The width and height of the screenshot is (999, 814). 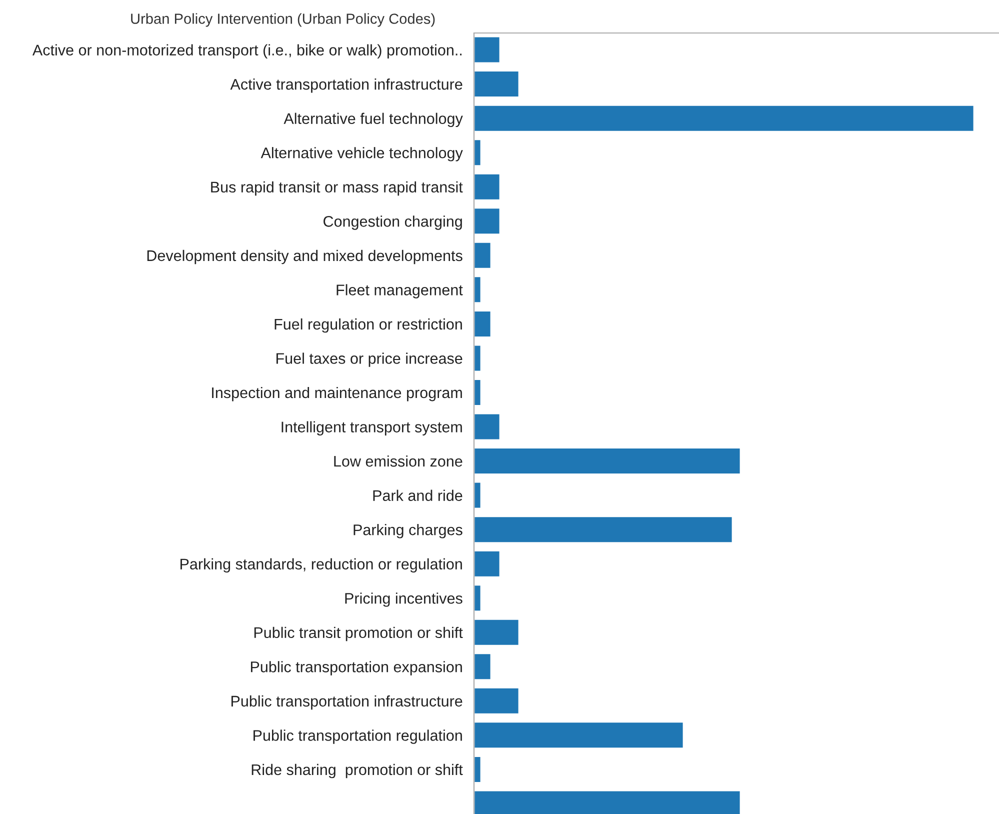 What do you see at coordinates (393, 223) in the screenshot?
I see `y-tick-label: Congestion charging` at bounding box center [393, 223].